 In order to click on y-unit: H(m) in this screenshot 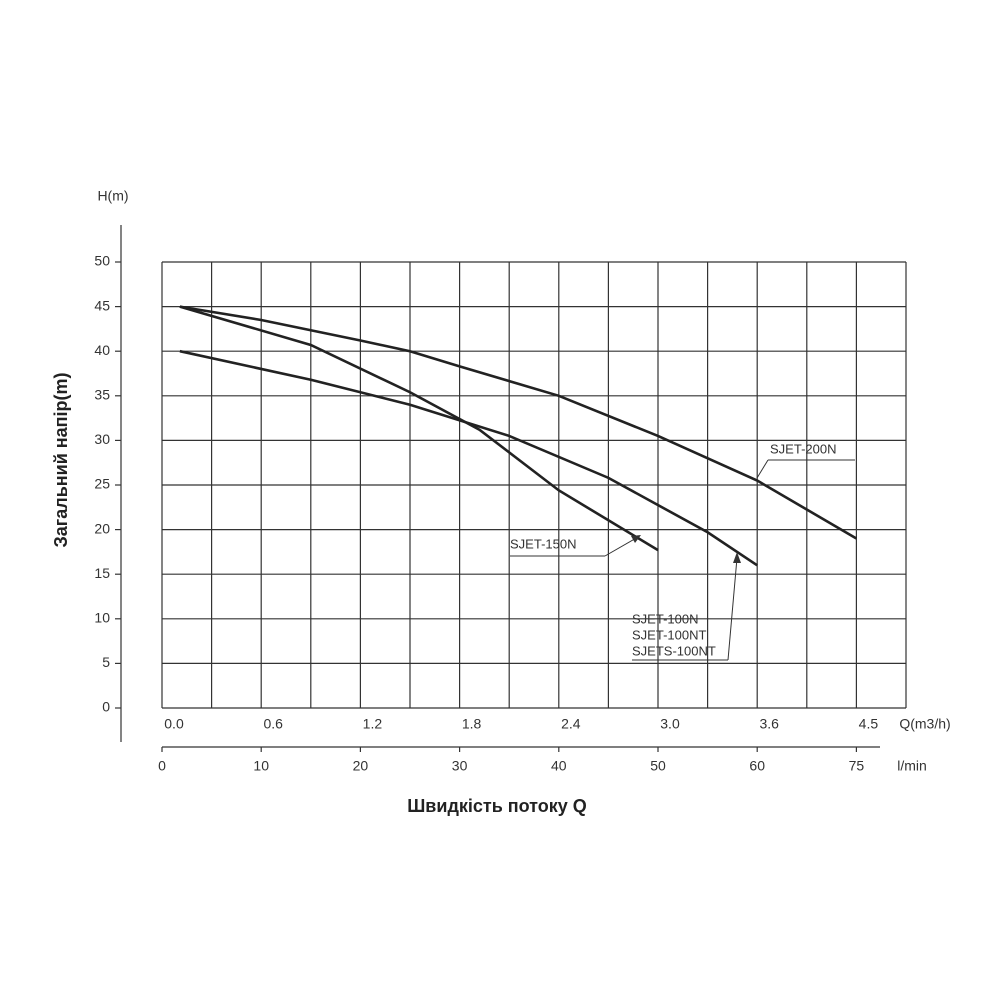, I will do `click(112, 196)`.